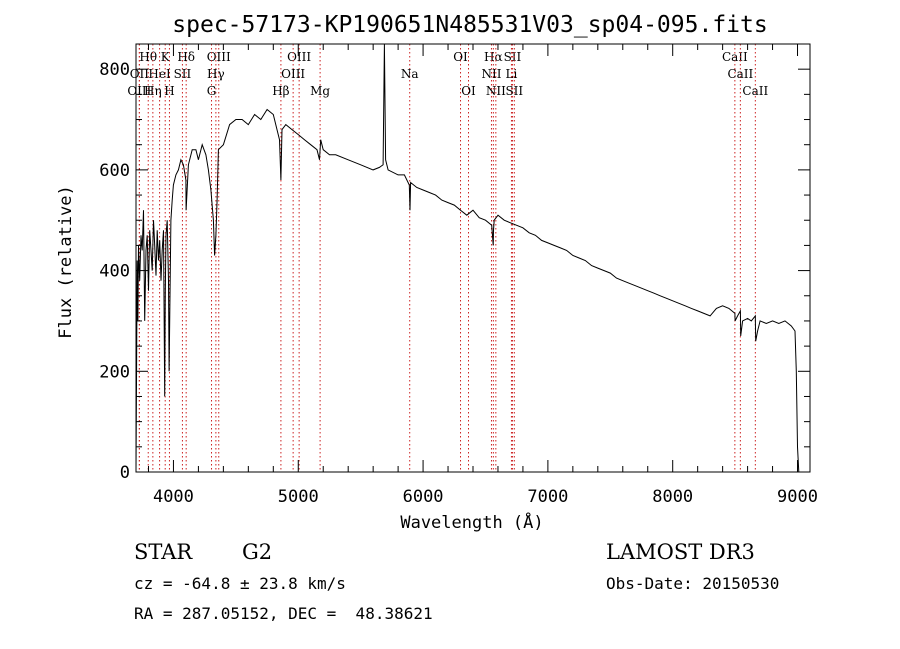  I want to click on spectral-line-label: Hβ, so click(280, 91).